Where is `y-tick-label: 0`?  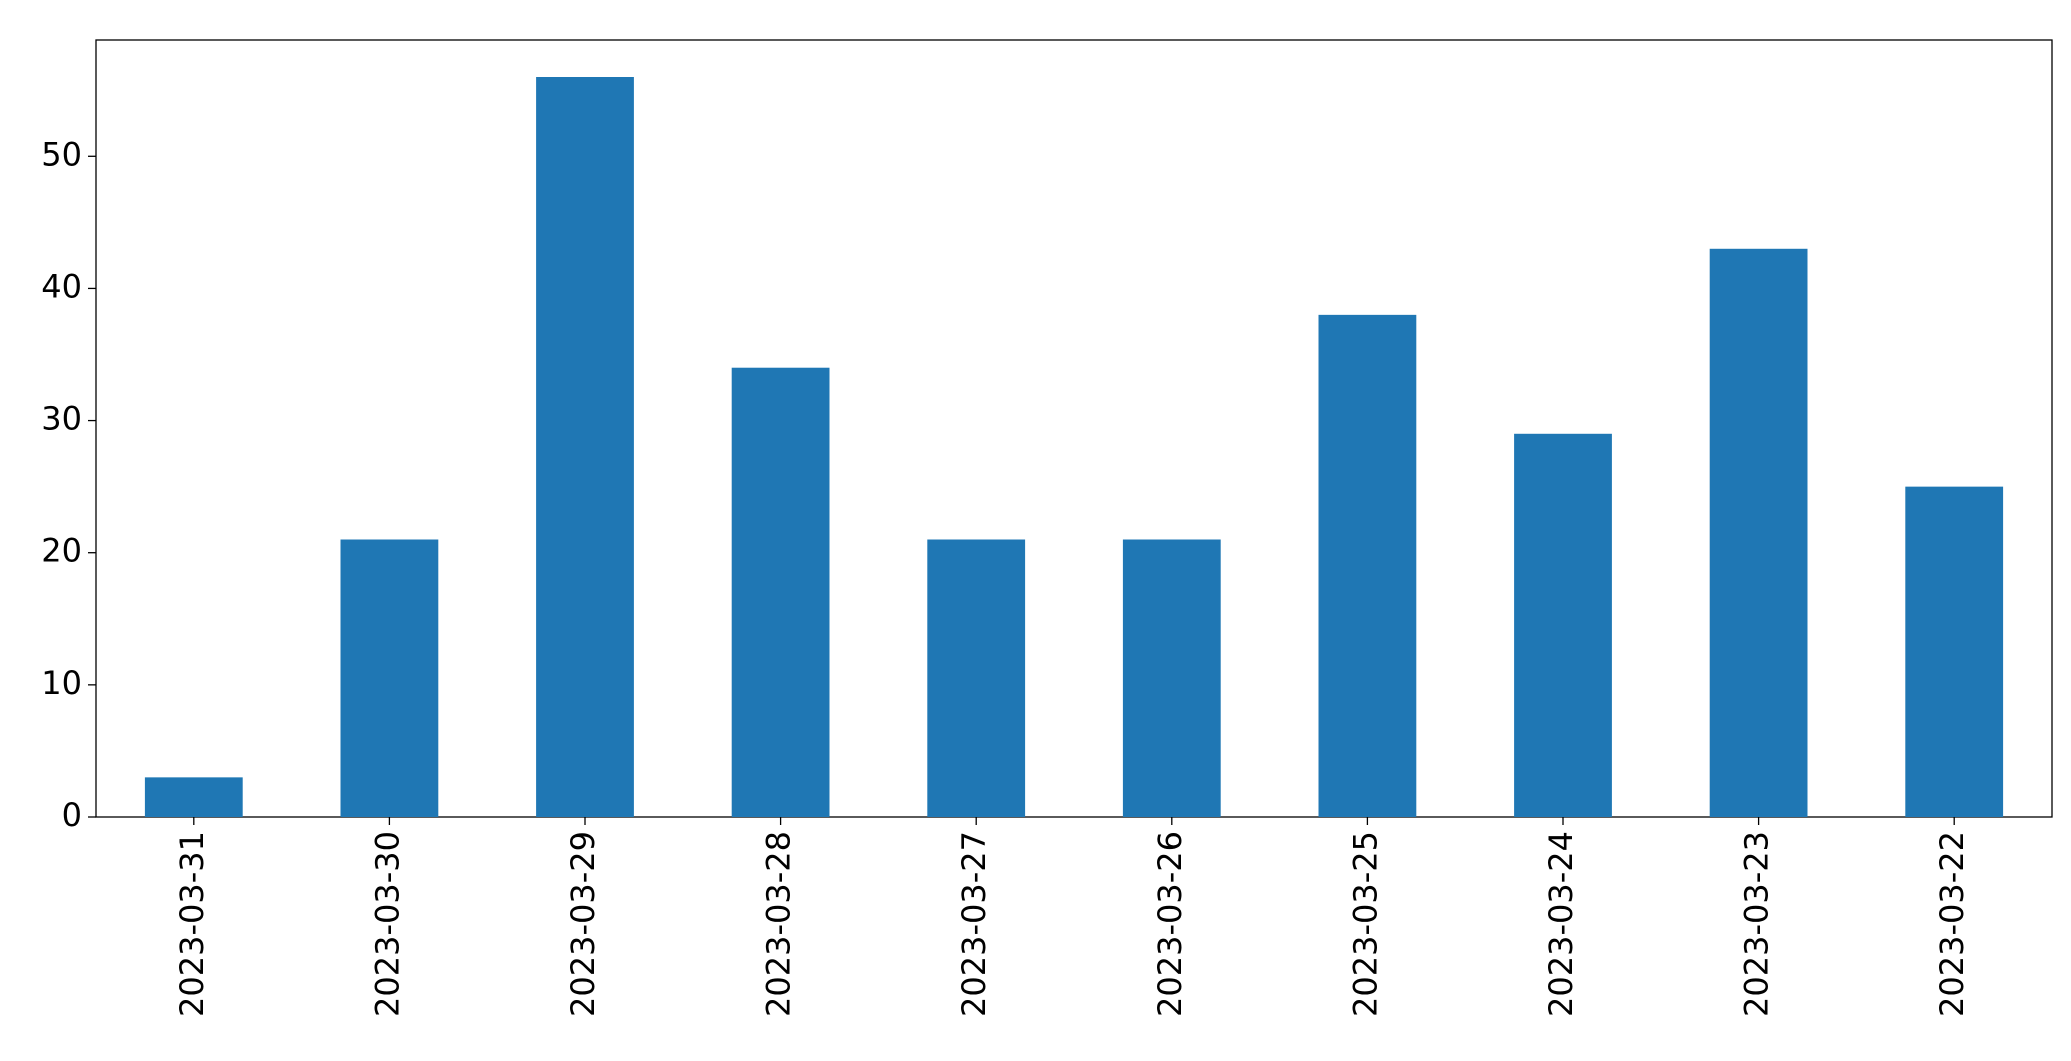 y-tick-label: 0 is located at coordinates (72, 815).